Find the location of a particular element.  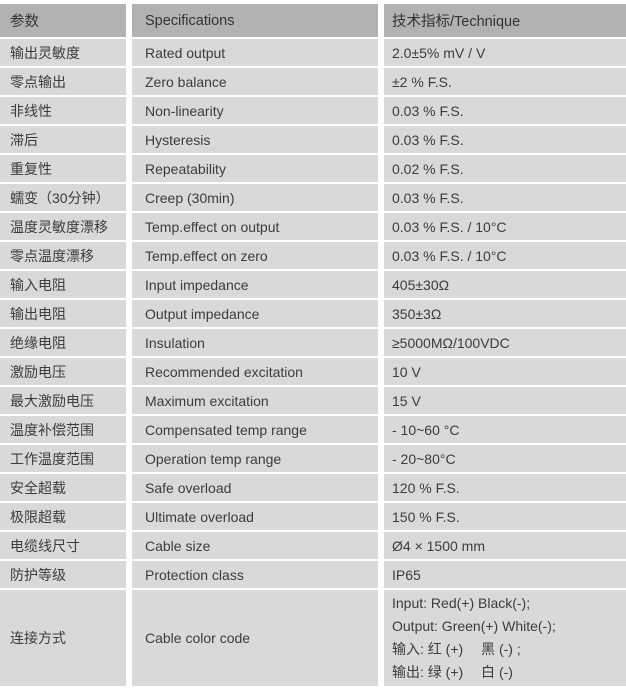

value-cell: IP65 is located at coordinates (505, 574).